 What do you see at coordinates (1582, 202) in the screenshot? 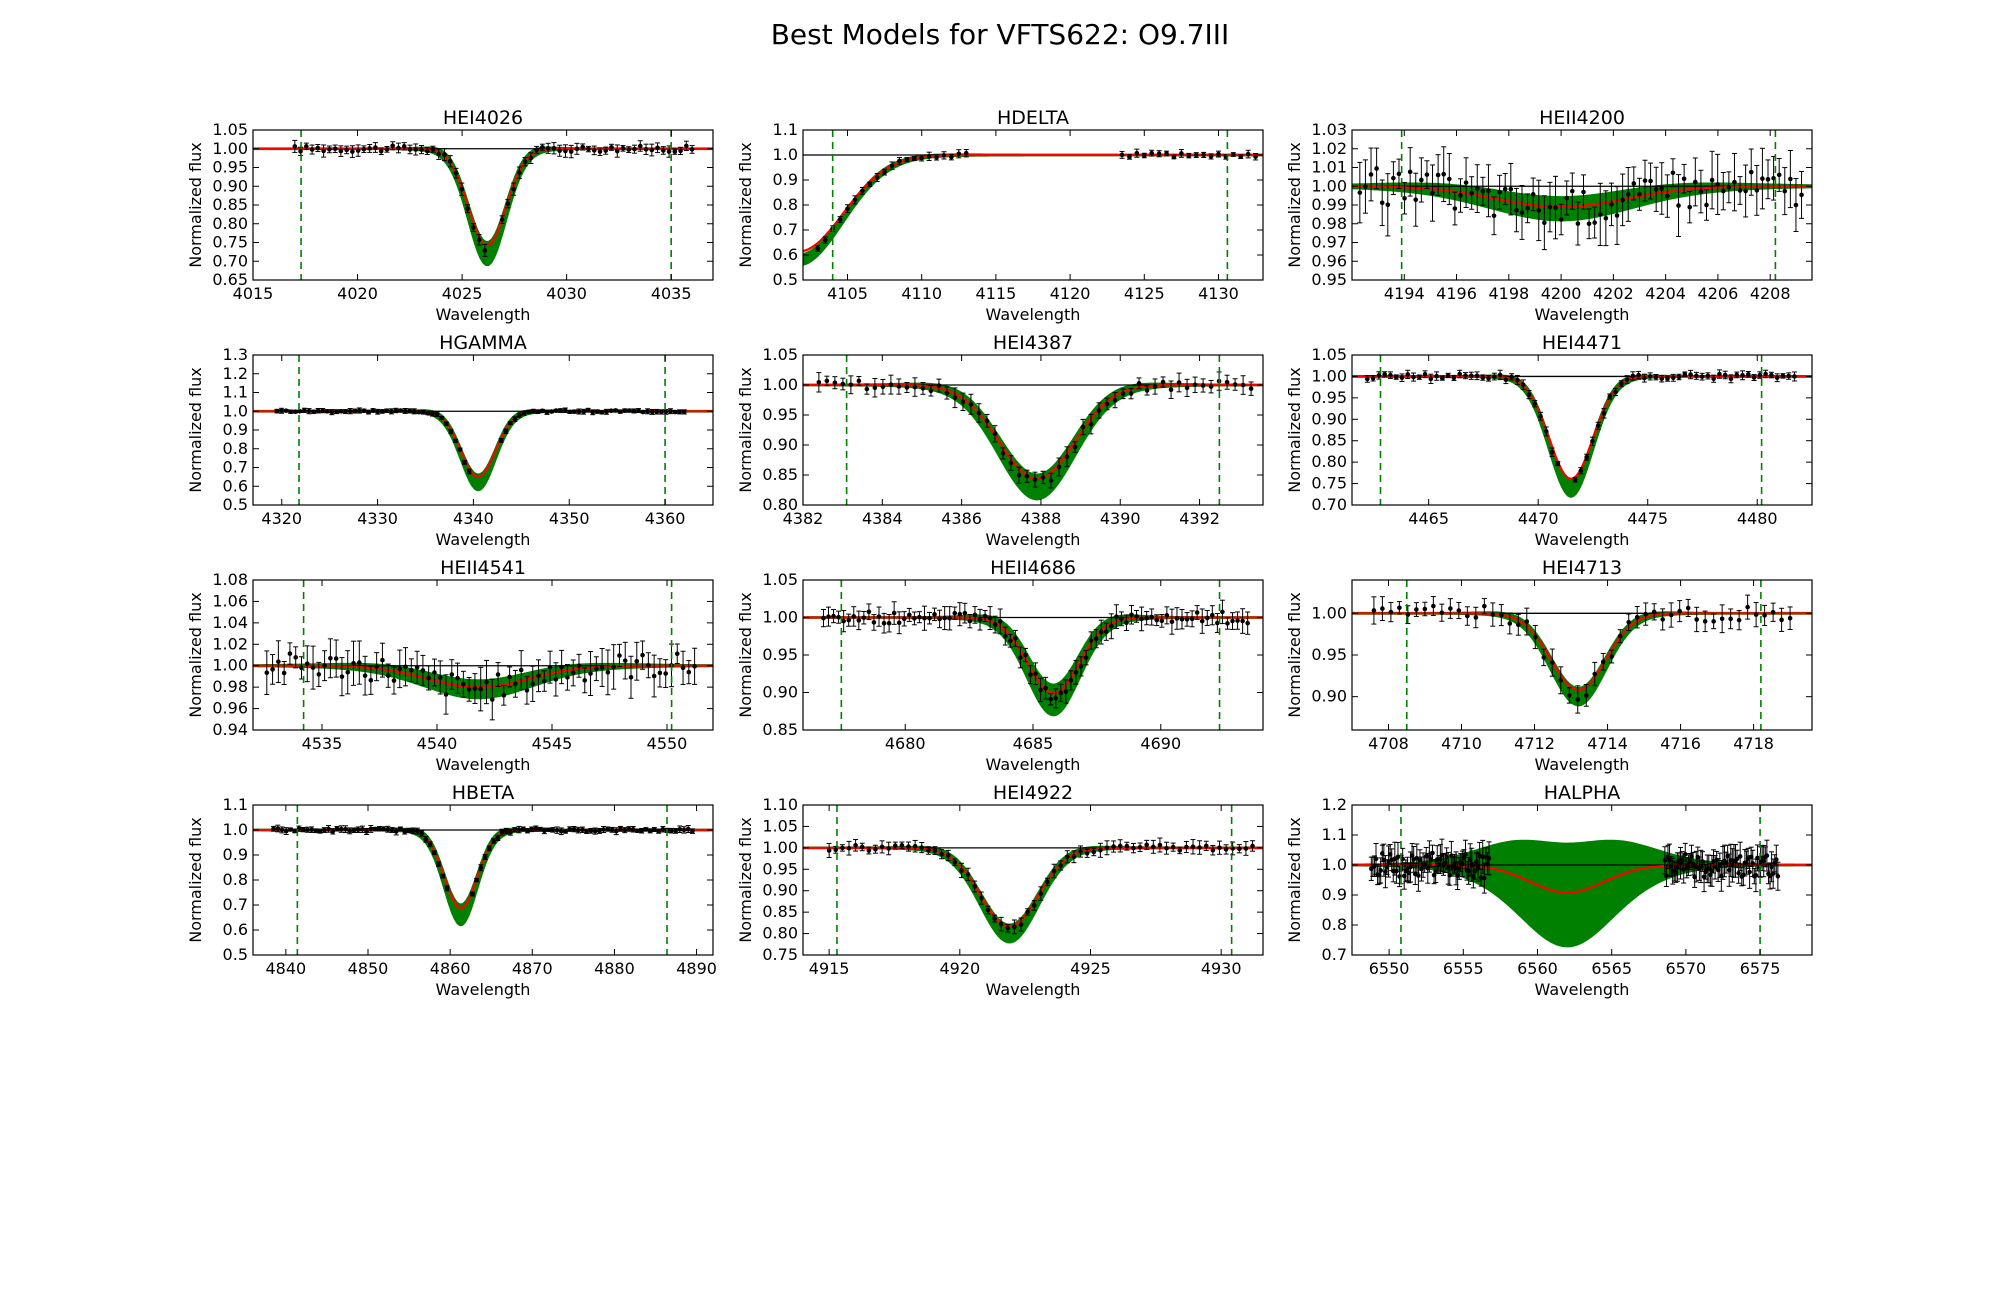
I see `model-band` at bounding box center [1582, 202].